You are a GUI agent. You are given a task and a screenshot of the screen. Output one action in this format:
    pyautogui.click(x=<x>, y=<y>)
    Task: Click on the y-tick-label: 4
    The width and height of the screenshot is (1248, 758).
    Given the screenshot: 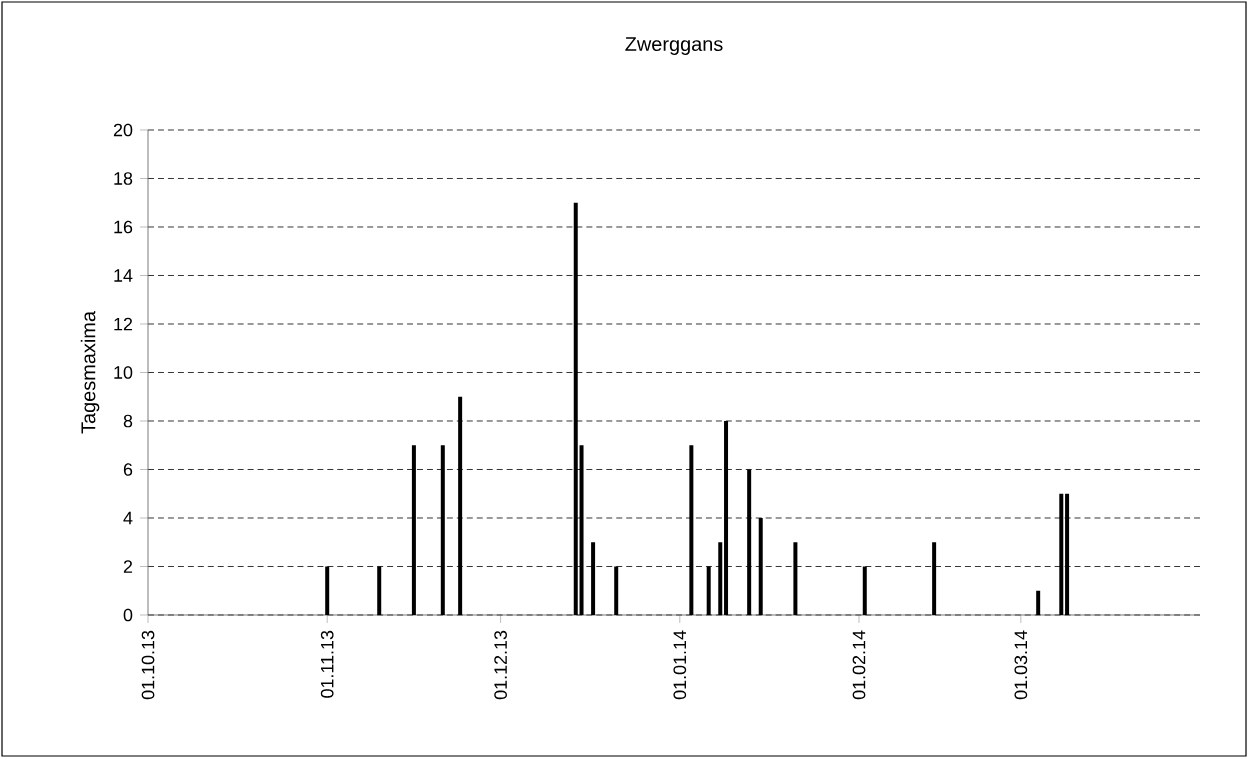 What is the action you would take?
    pyautogui.click(x=128, y=518)
    